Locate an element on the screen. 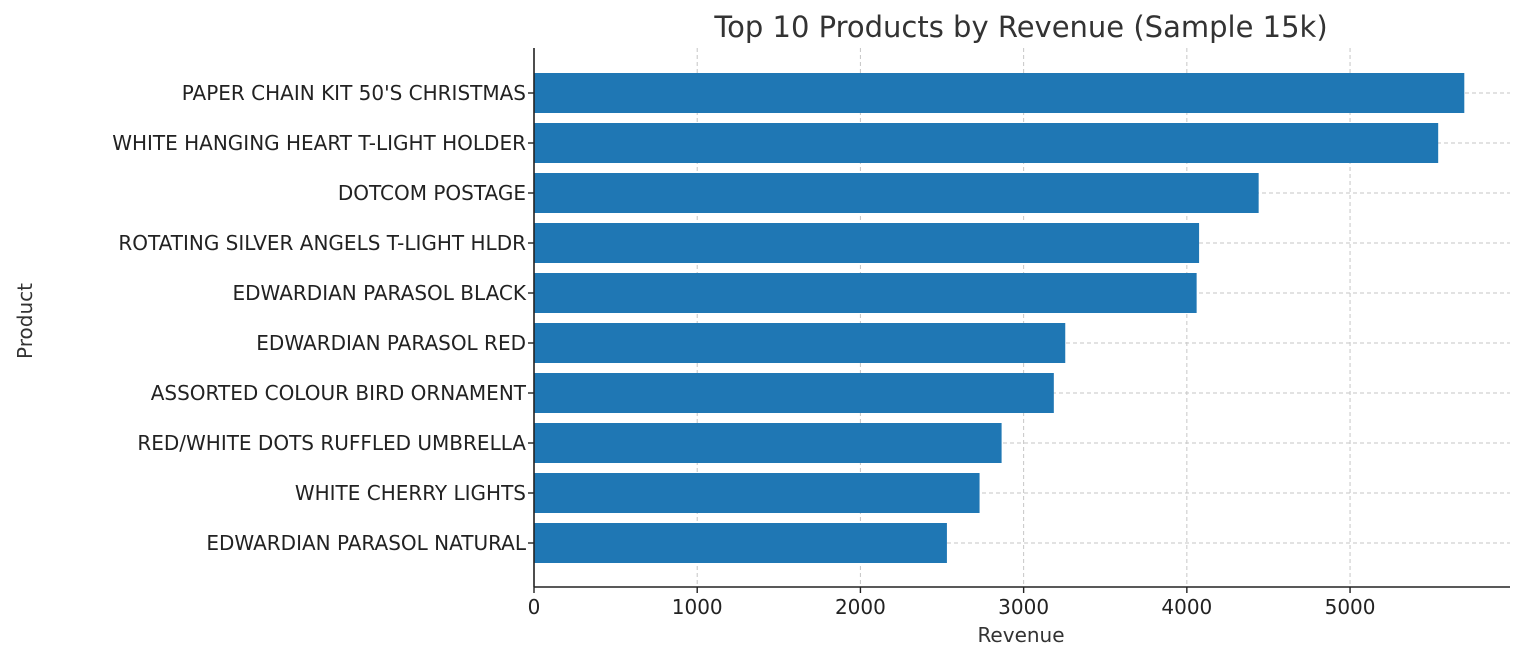  x-tick-label: 5000 is located at coordinates (1350, 607).